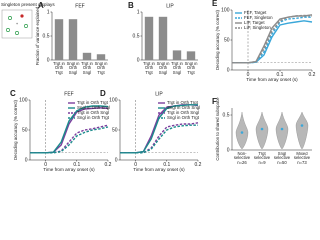 Image resolution: width=320 pixels, height=240 pixels. I want to click on x-tick-label-box: Non-selective n=26, so click(242, 158).